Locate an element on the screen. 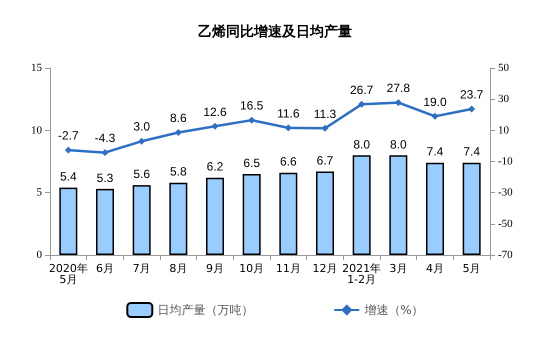  y-tick-label: 0 is located at coordinates (39, 255).